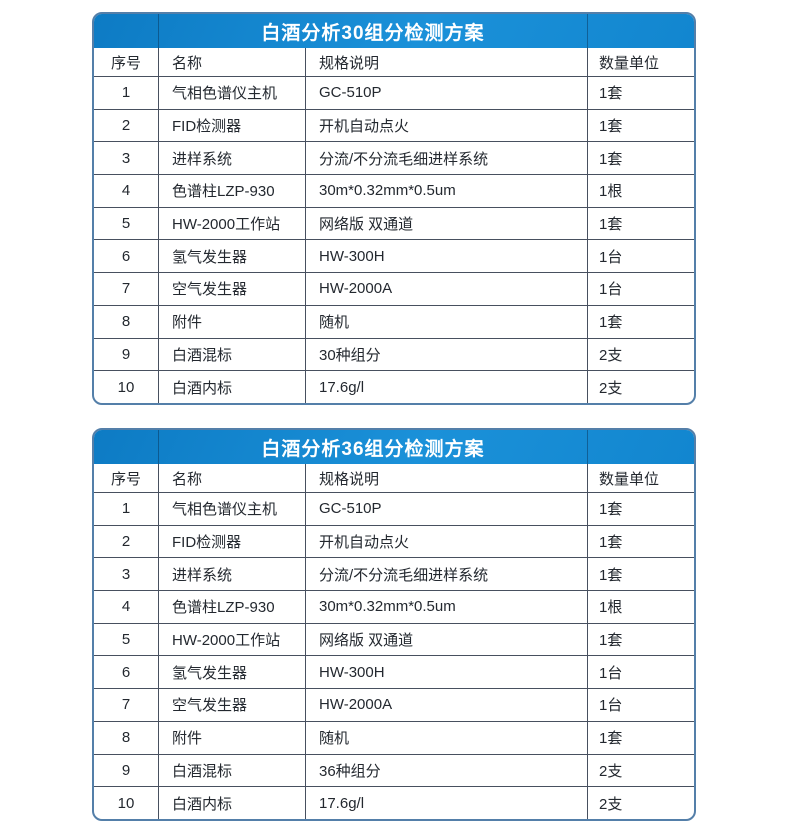  I want to click on table-title: 白酒分析36组分检测方案, so click(373, 449).